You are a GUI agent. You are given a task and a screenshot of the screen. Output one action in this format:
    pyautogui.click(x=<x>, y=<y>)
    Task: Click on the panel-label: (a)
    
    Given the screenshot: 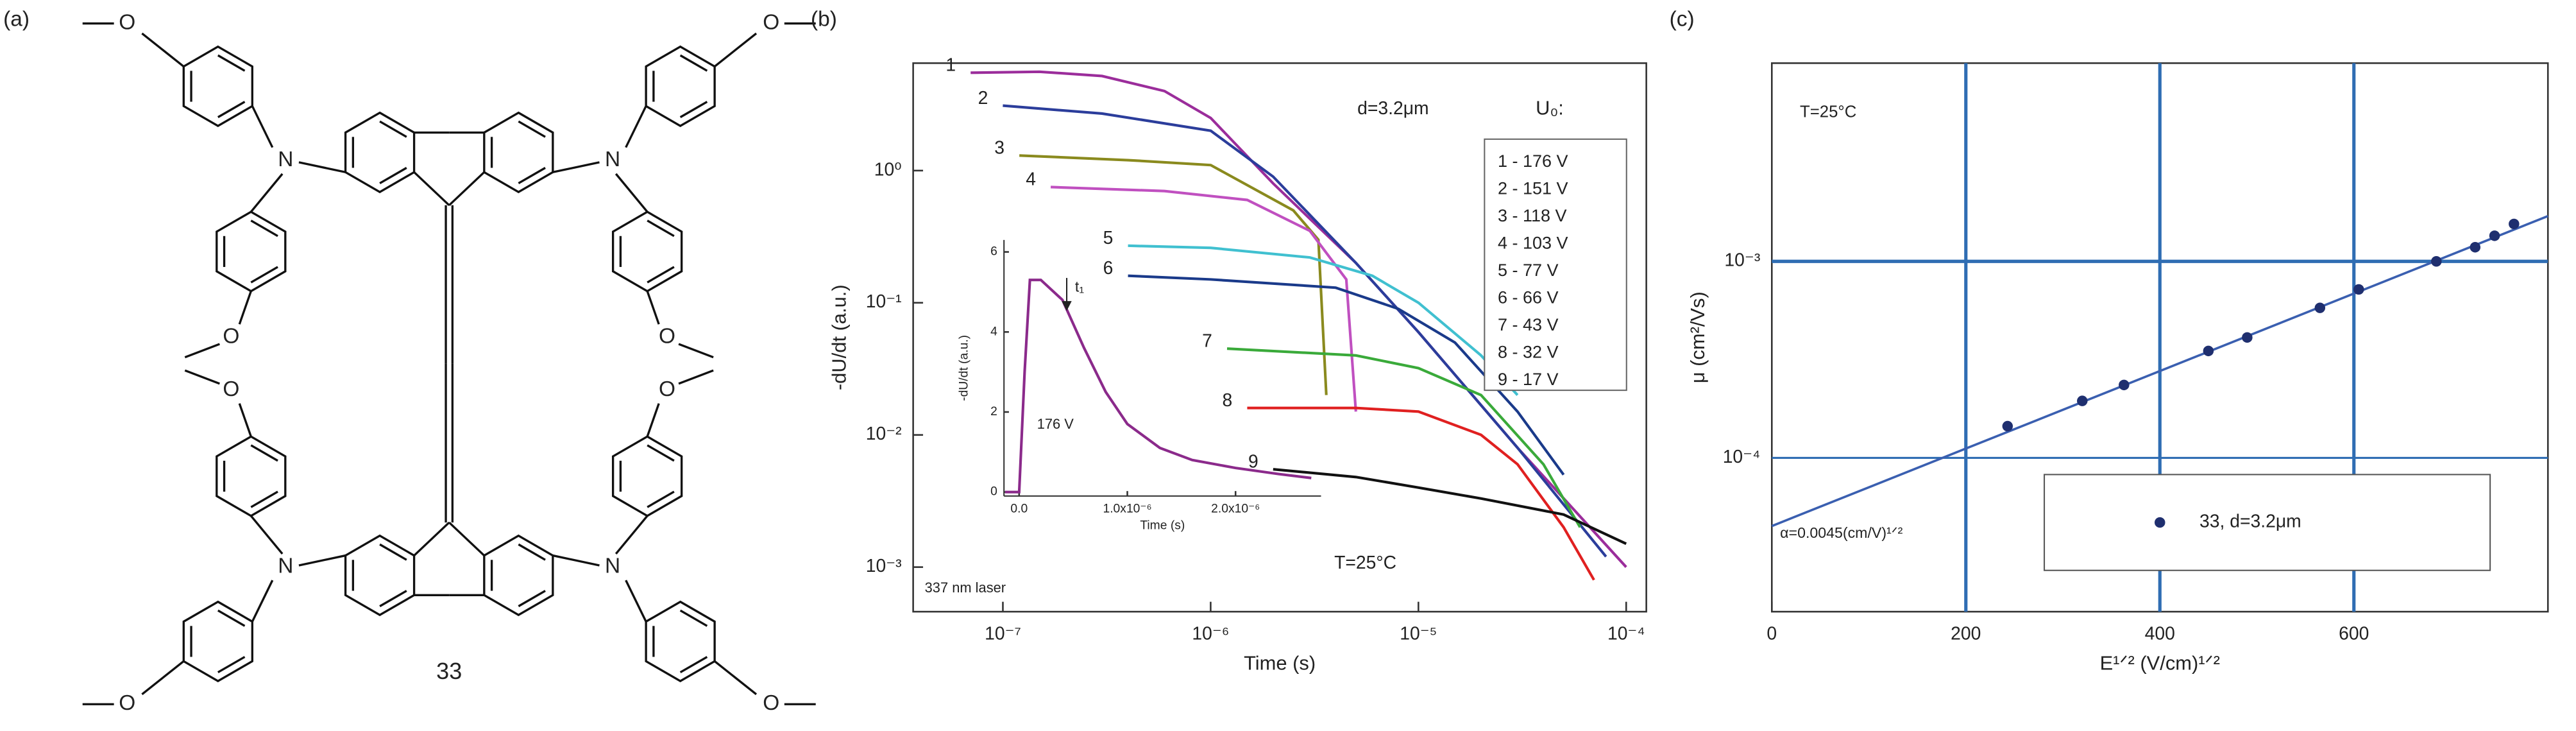 What is the action you would take?
    pyautogui.click(x=16, y=19)
    